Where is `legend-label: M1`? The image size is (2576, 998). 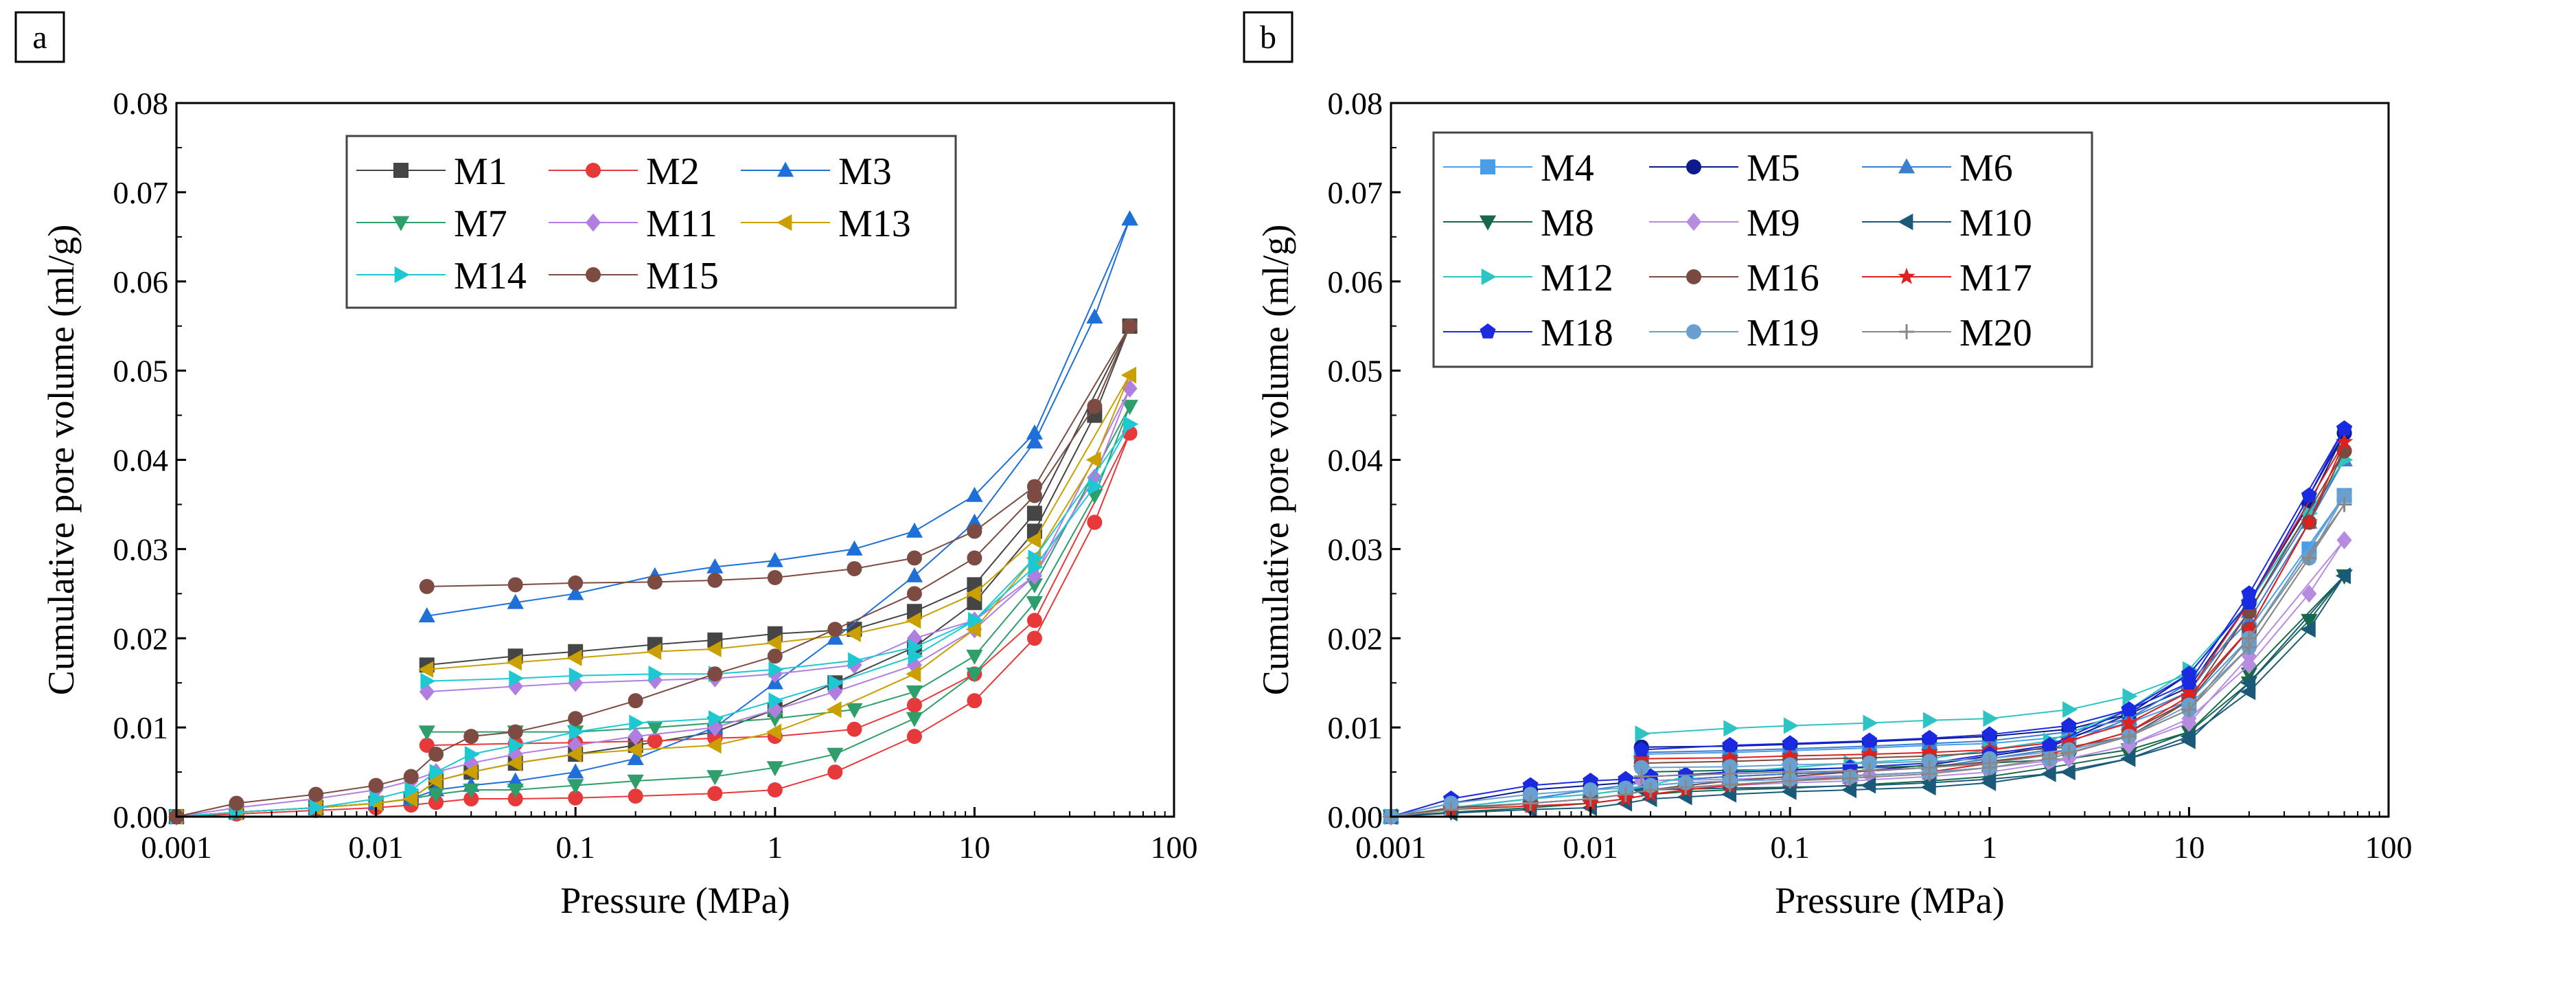 legend-label: M1 is located at coordinates (480, 171).